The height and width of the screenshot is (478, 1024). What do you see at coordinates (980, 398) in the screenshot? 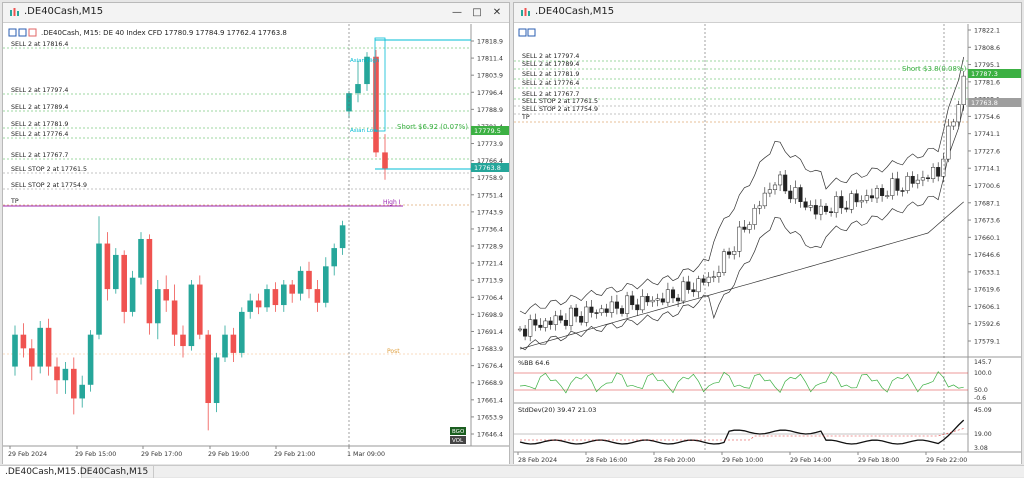
I see `bb-axis-label: -0.6` at bounding box center [980, 398].